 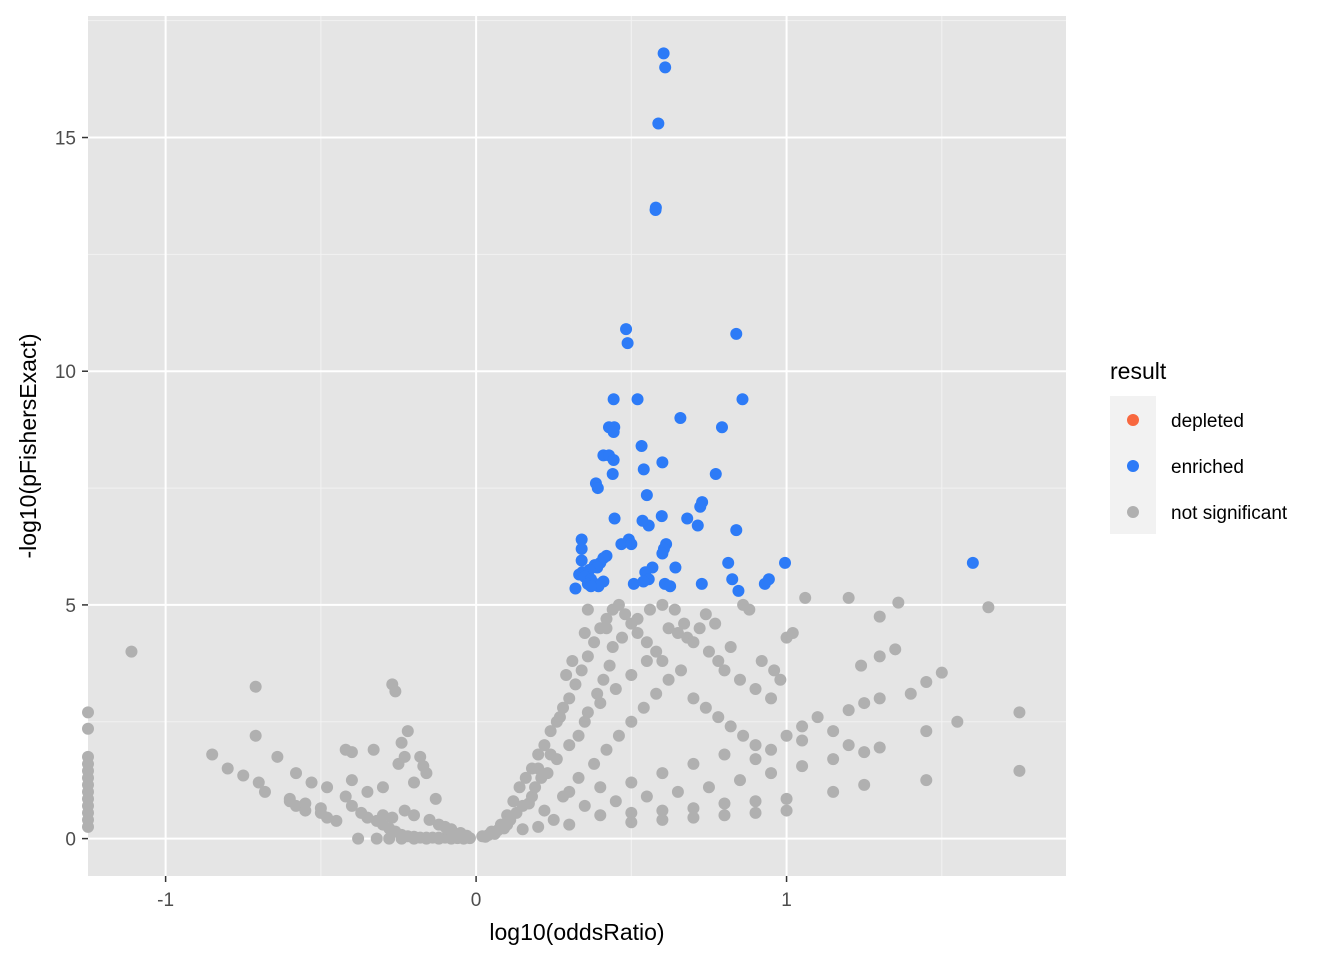 What do you see at coordinates (1138, 371) in the screenshot?
I see `legend-title: result` at bounding box center [1138, 371].